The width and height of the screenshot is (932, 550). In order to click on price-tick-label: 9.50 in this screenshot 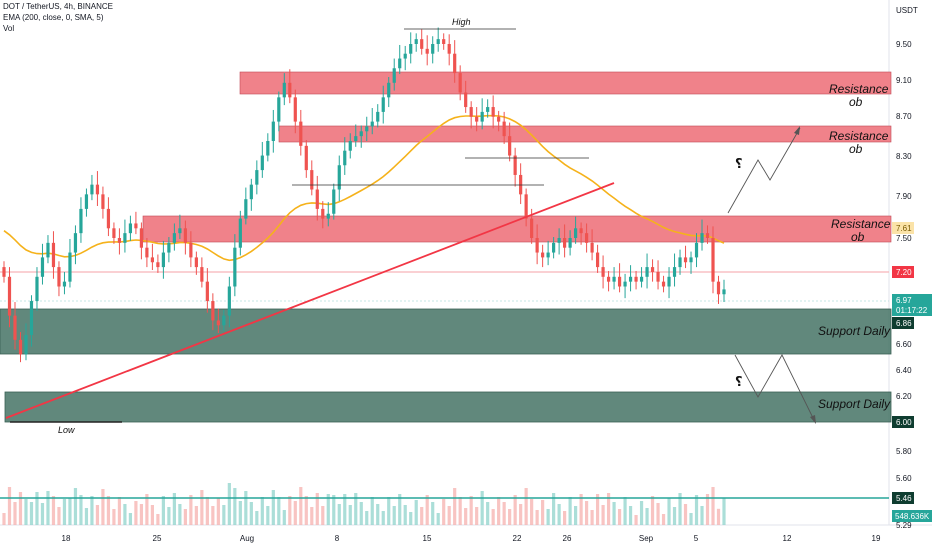, I will do `click(904, 44)`.